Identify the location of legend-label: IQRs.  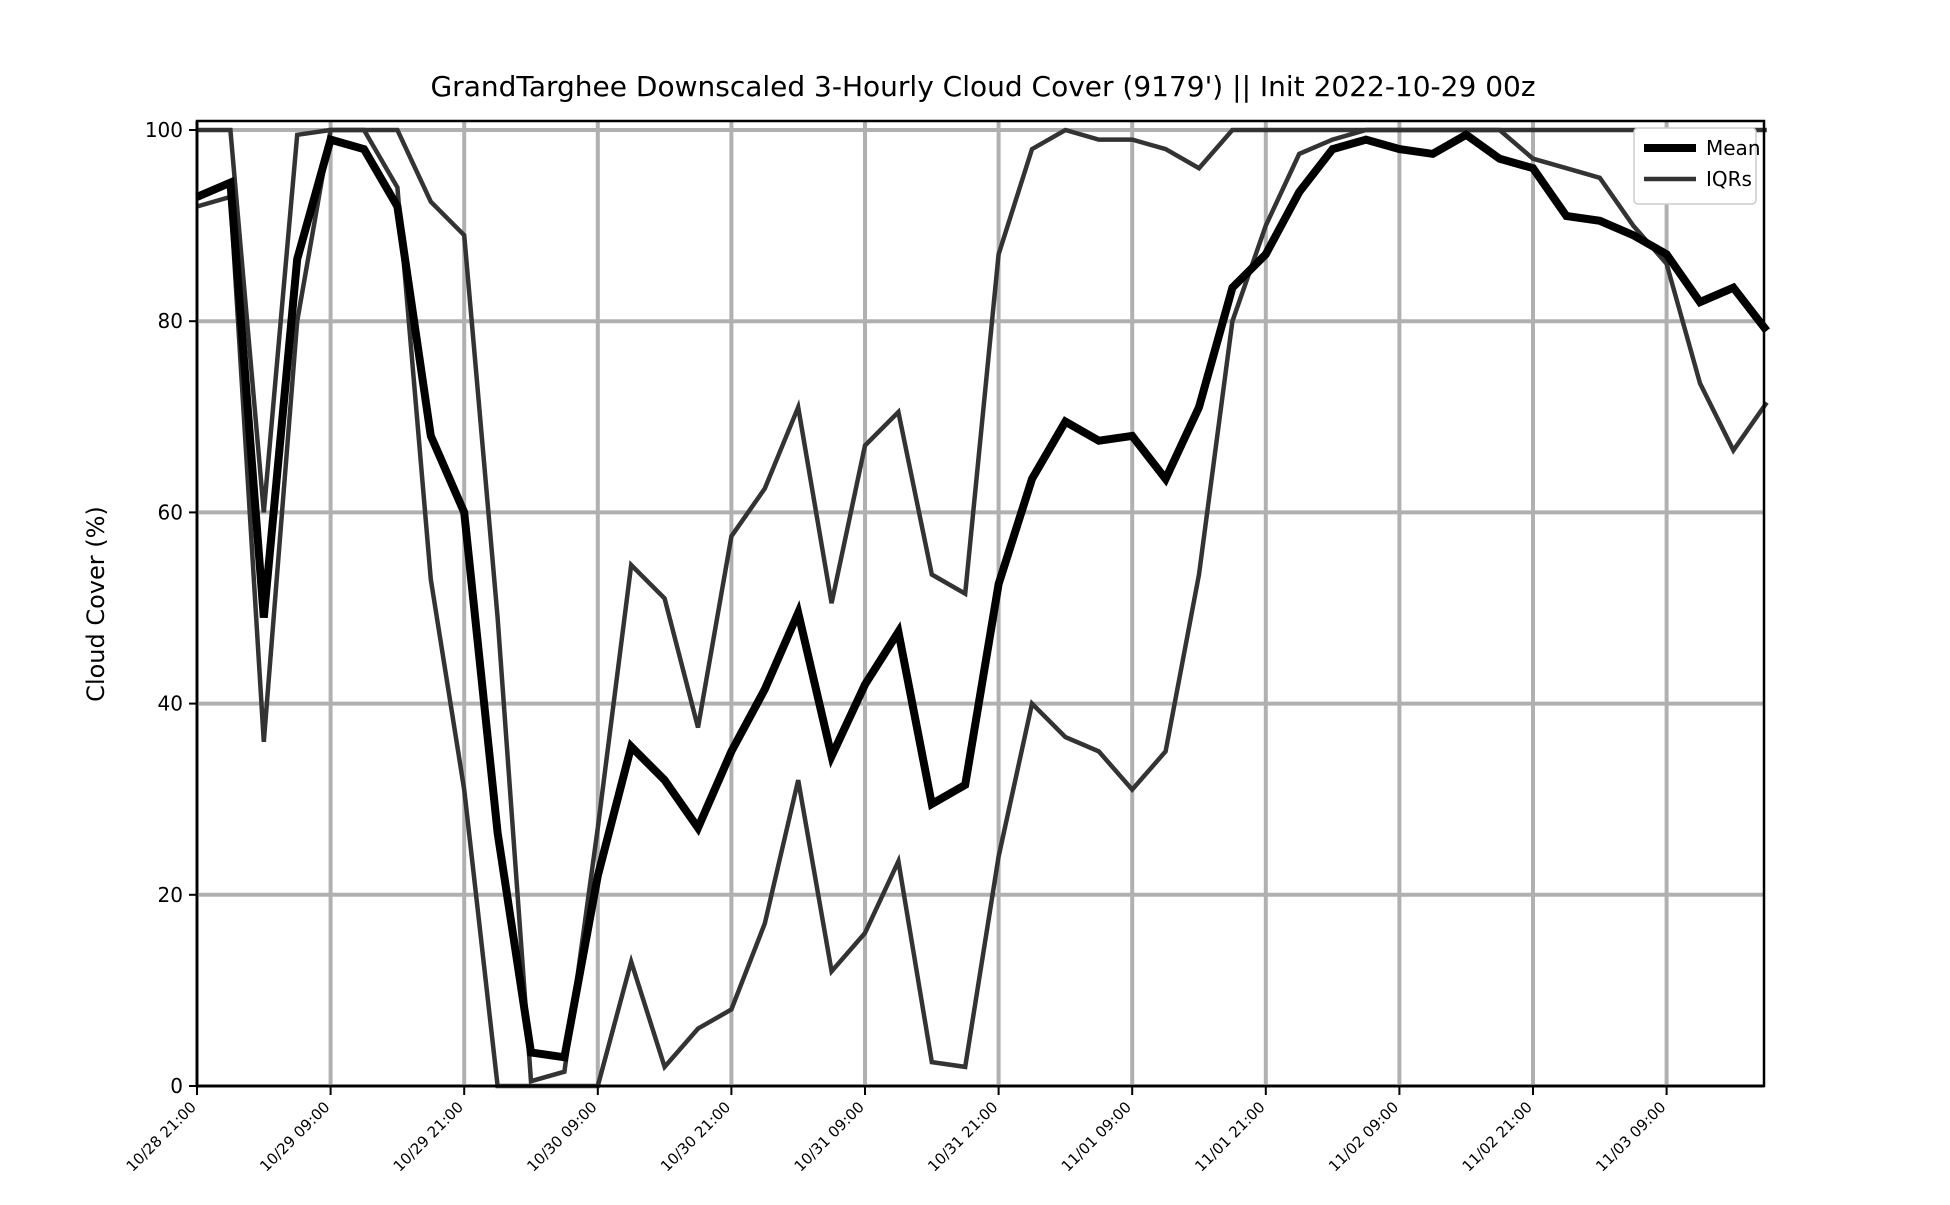
(1729, 179).